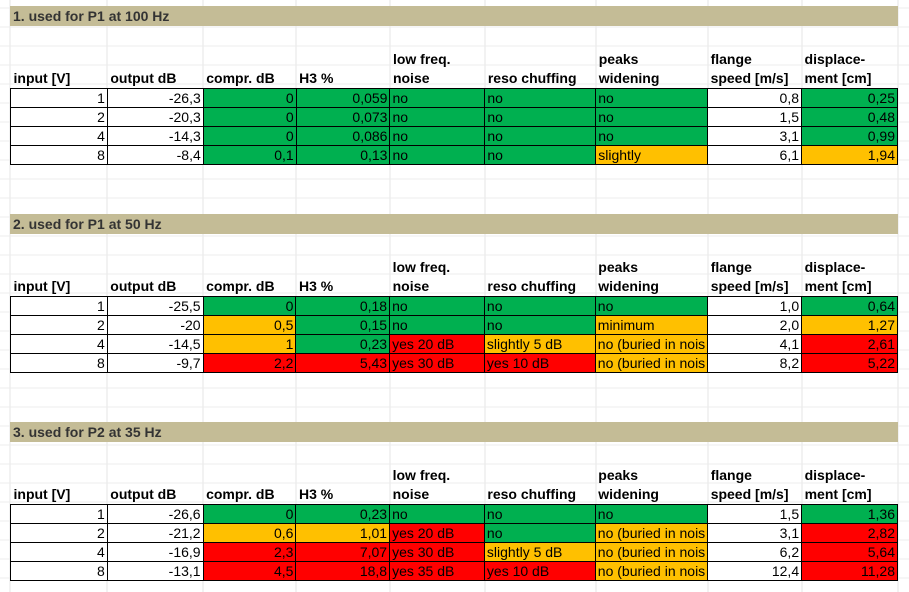  Describe the element at coordinates (343, 325) in the screenshot. I see `cell-h3: 0,15` at that location.